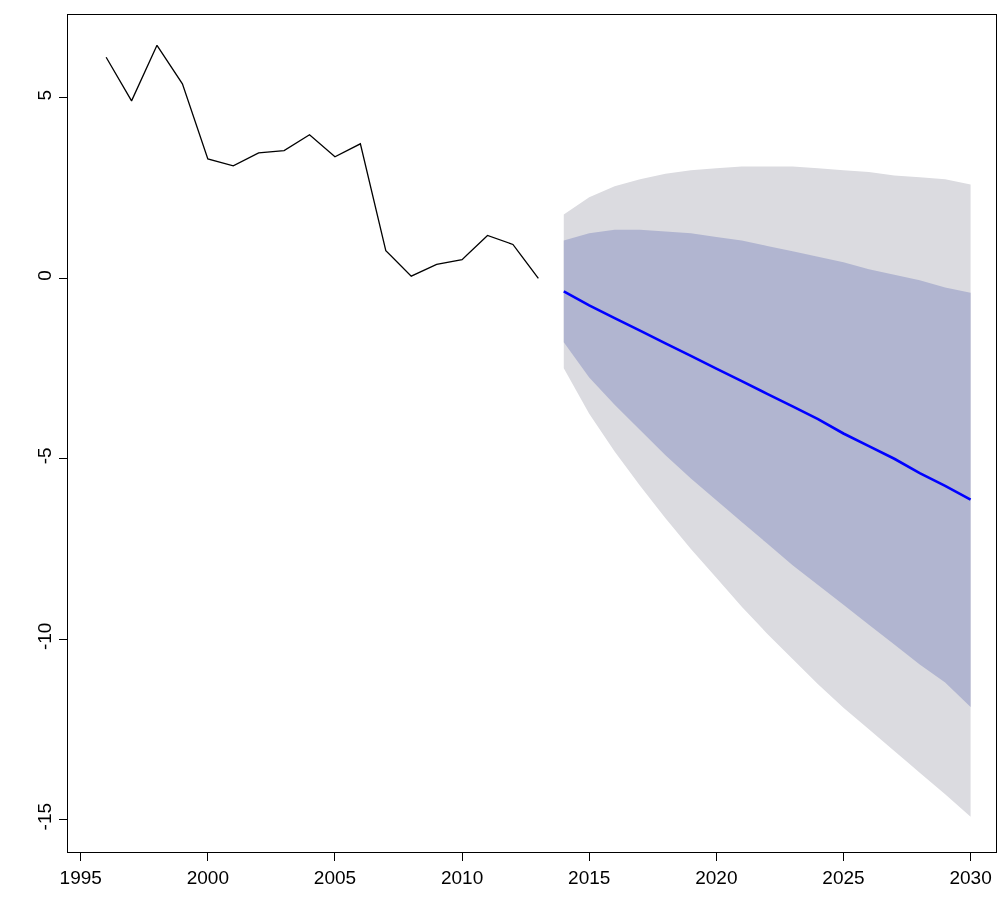 Image resolution: width=1006 pixels, height=915 pixels. I want to click on x-tick-label: 2000, so click(207, 877).